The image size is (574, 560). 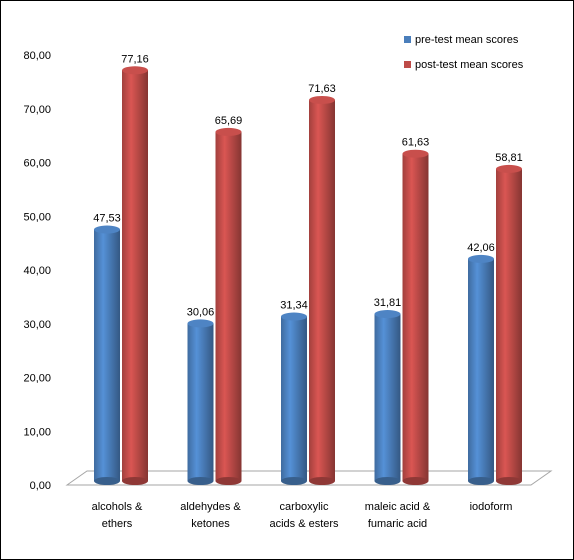 I want to click on category-label: alcohols & ethers, so click(x=117, y=515).